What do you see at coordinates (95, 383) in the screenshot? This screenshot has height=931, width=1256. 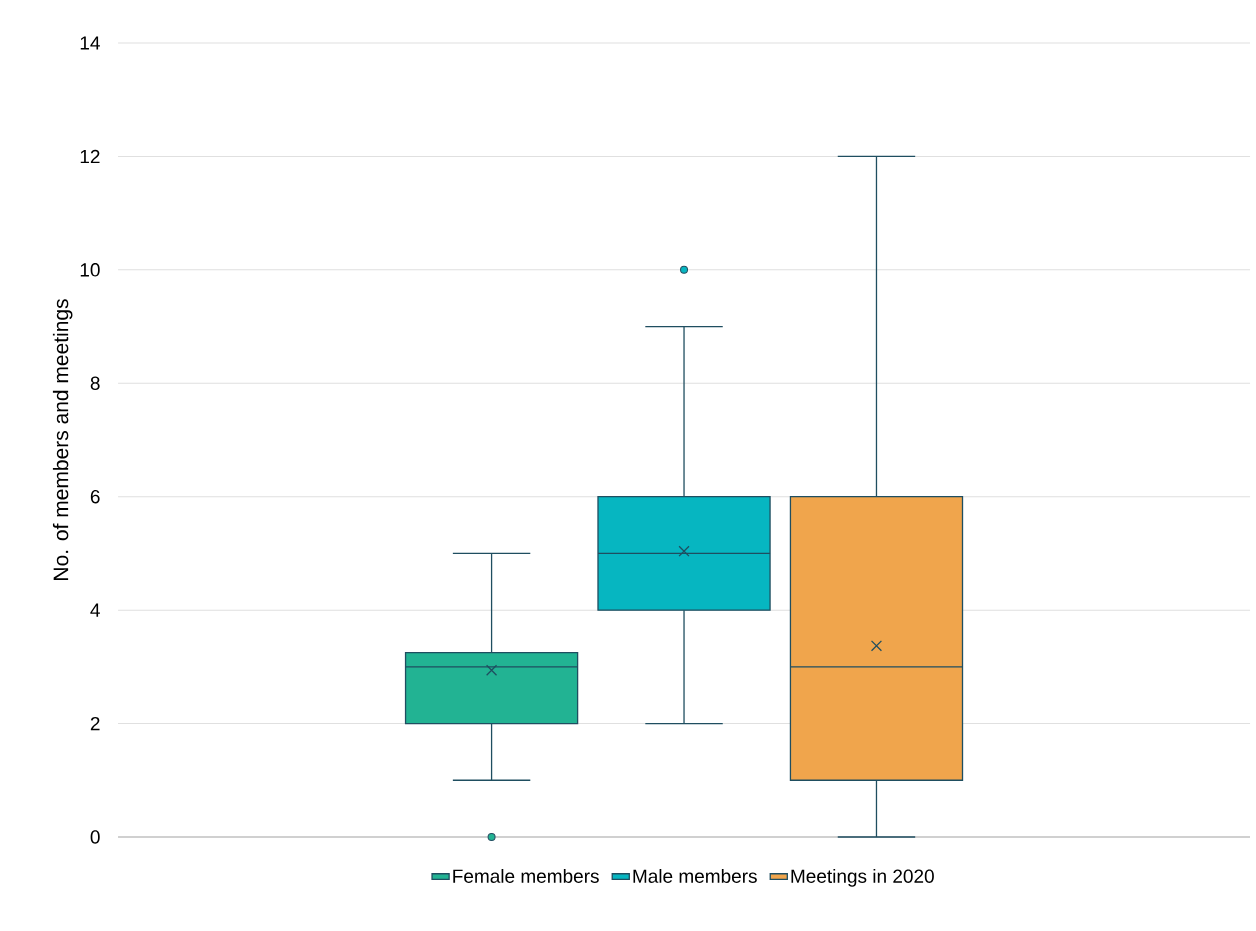 I see `y-tick-label: 8` at bounding box center [95, 383].